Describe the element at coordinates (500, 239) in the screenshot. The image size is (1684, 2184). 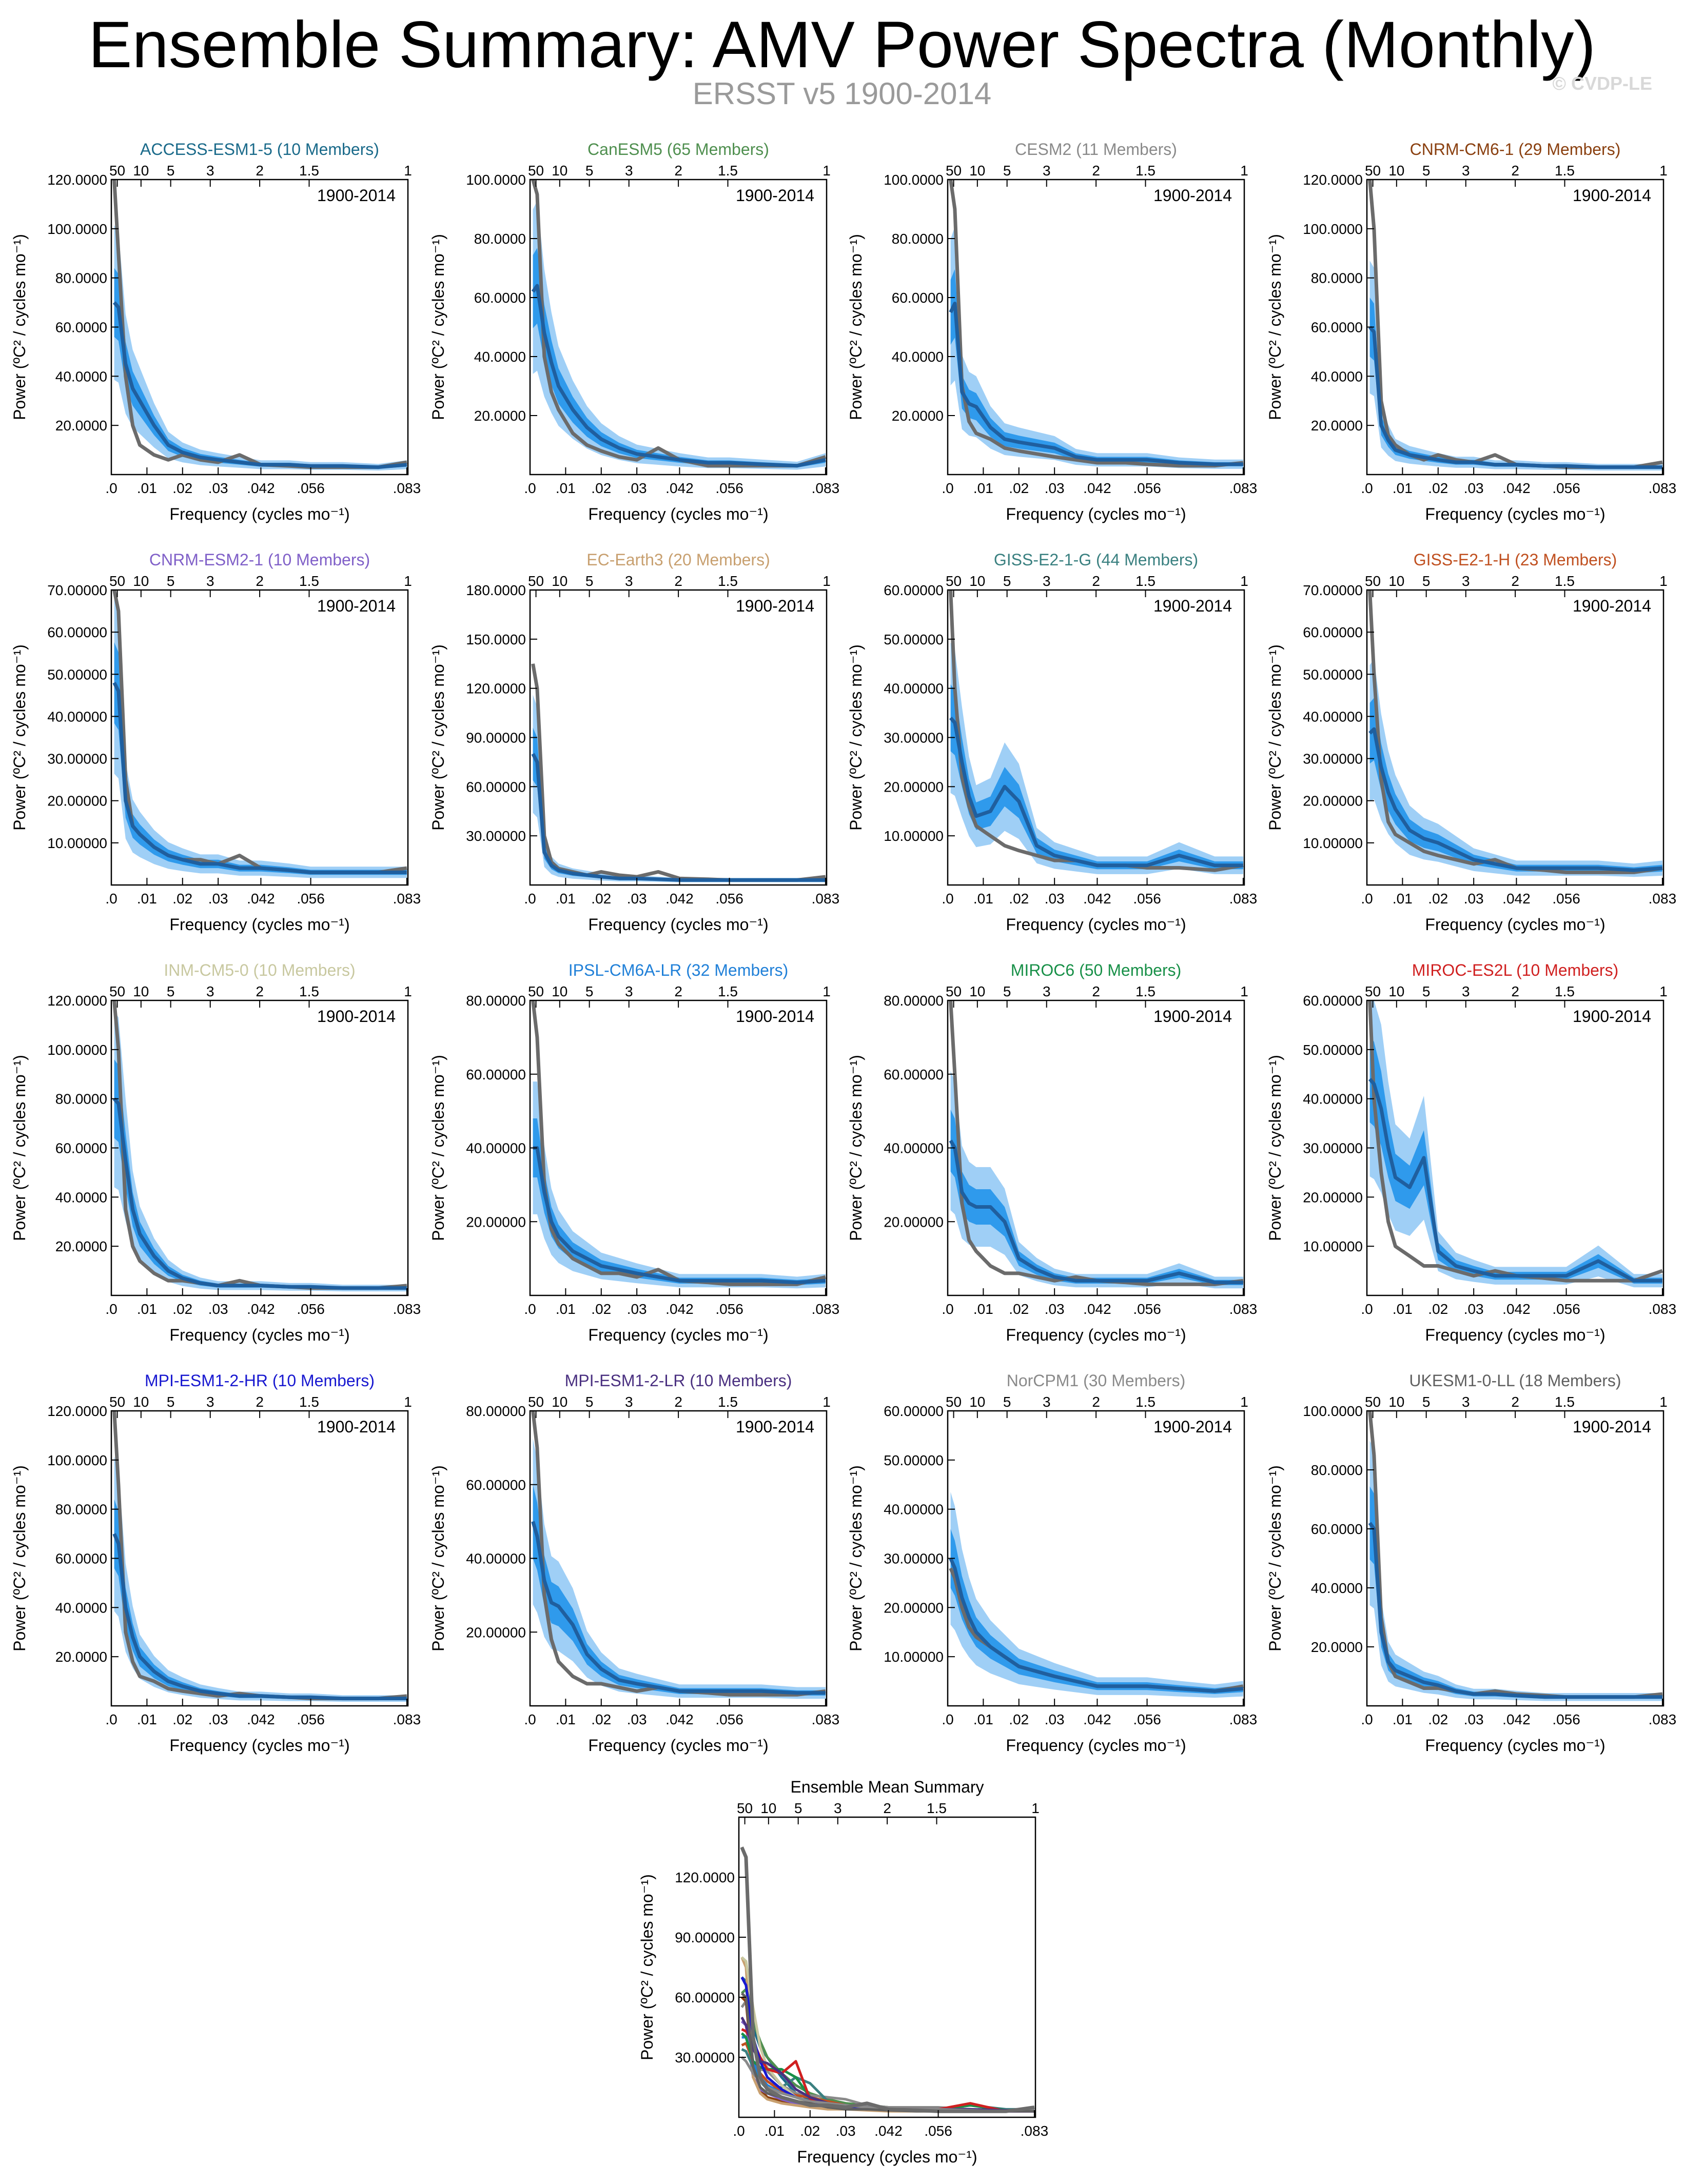
I see `y-tick-label: 80.0000` at that location.